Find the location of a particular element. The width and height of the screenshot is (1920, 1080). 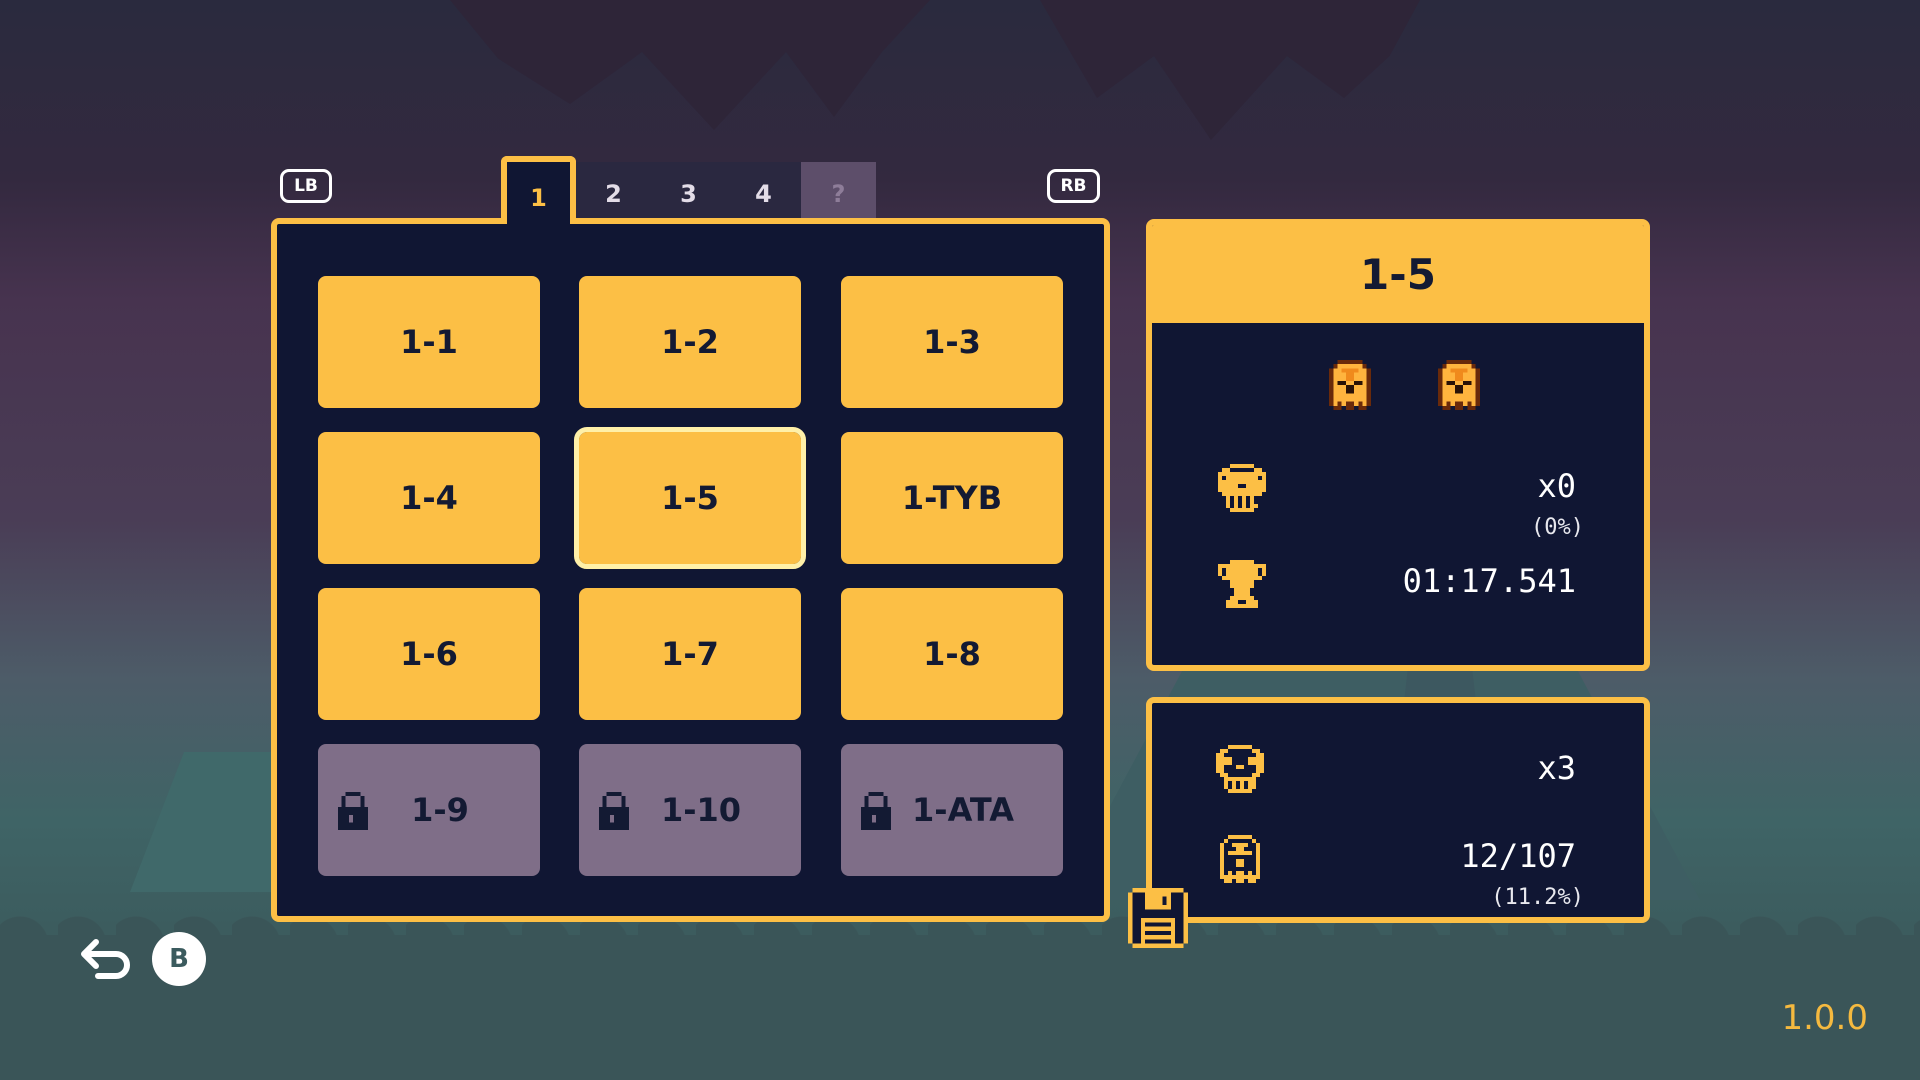

level-label: 1-10 is located at coordinates (701, 810).